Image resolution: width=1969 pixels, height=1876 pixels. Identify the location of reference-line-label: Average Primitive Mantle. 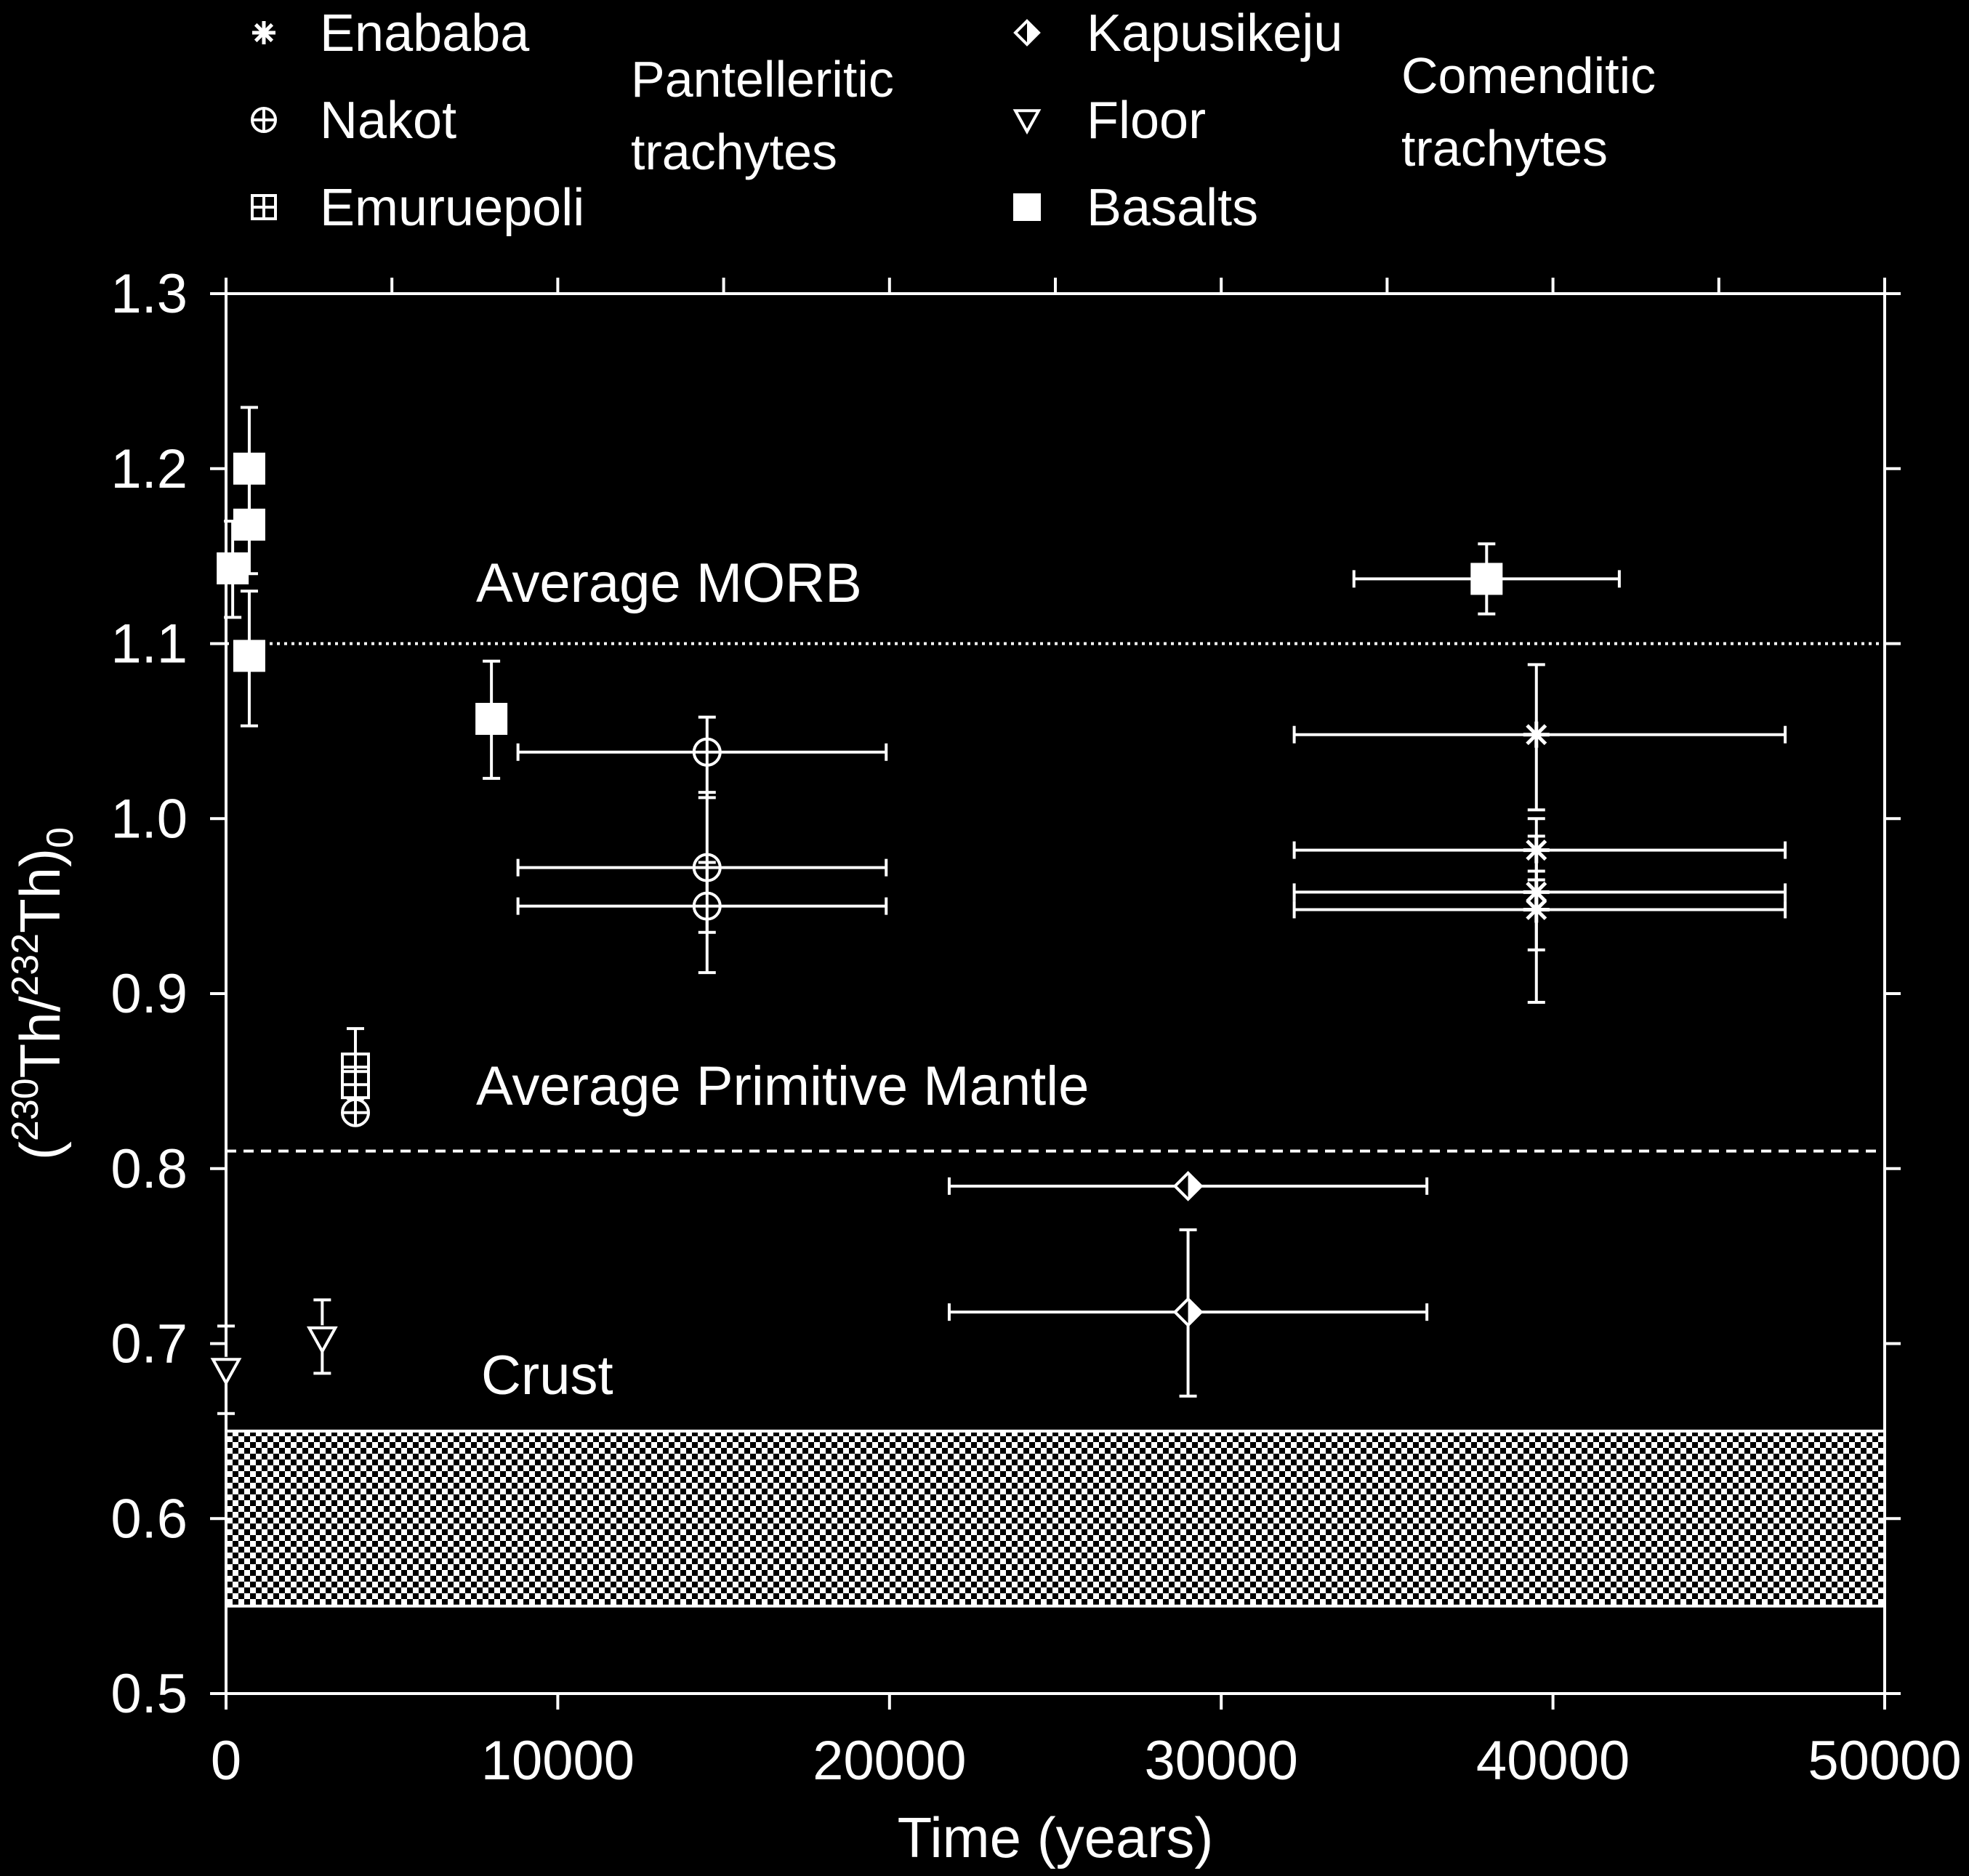
(783, 1086).